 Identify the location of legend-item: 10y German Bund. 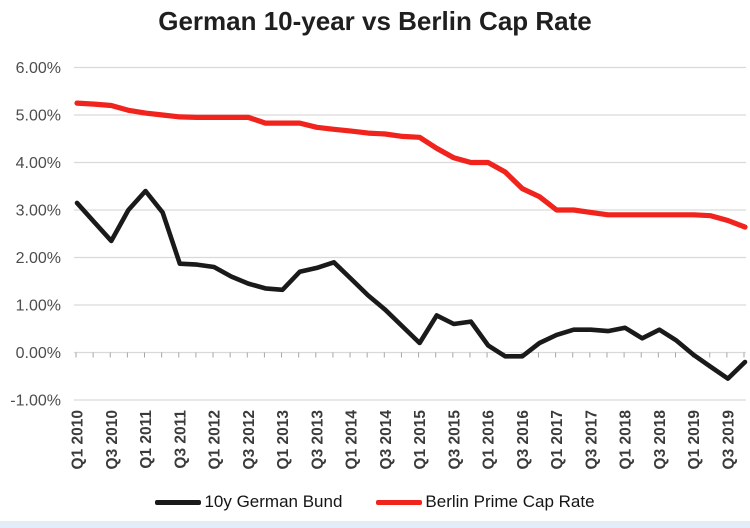
(248, 502).